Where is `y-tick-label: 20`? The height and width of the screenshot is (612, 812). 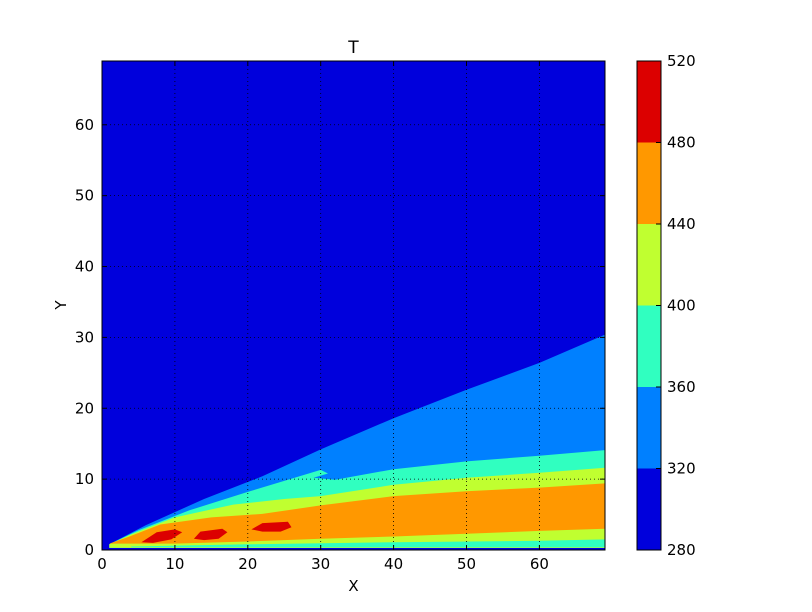 y-tick-label: 20 is located at coordinates (84, 408).